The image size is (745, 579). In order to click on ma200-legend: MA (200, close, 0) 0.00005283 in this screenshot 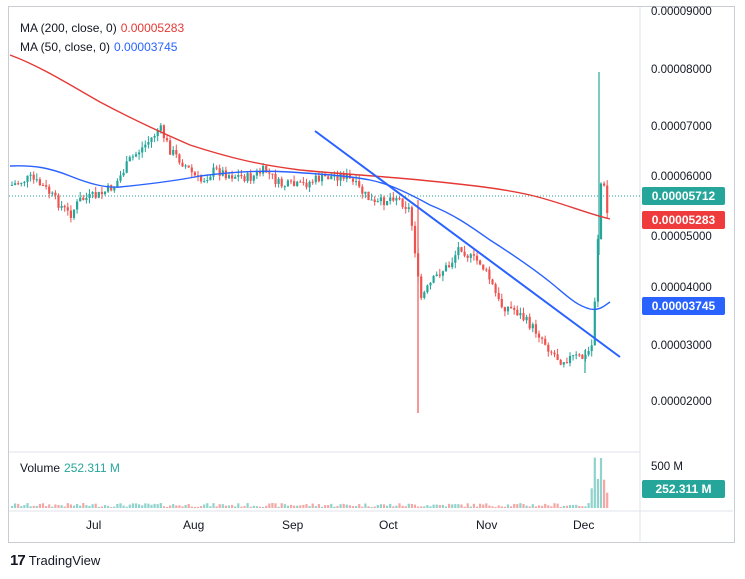, I will do `click(102, 28)`.